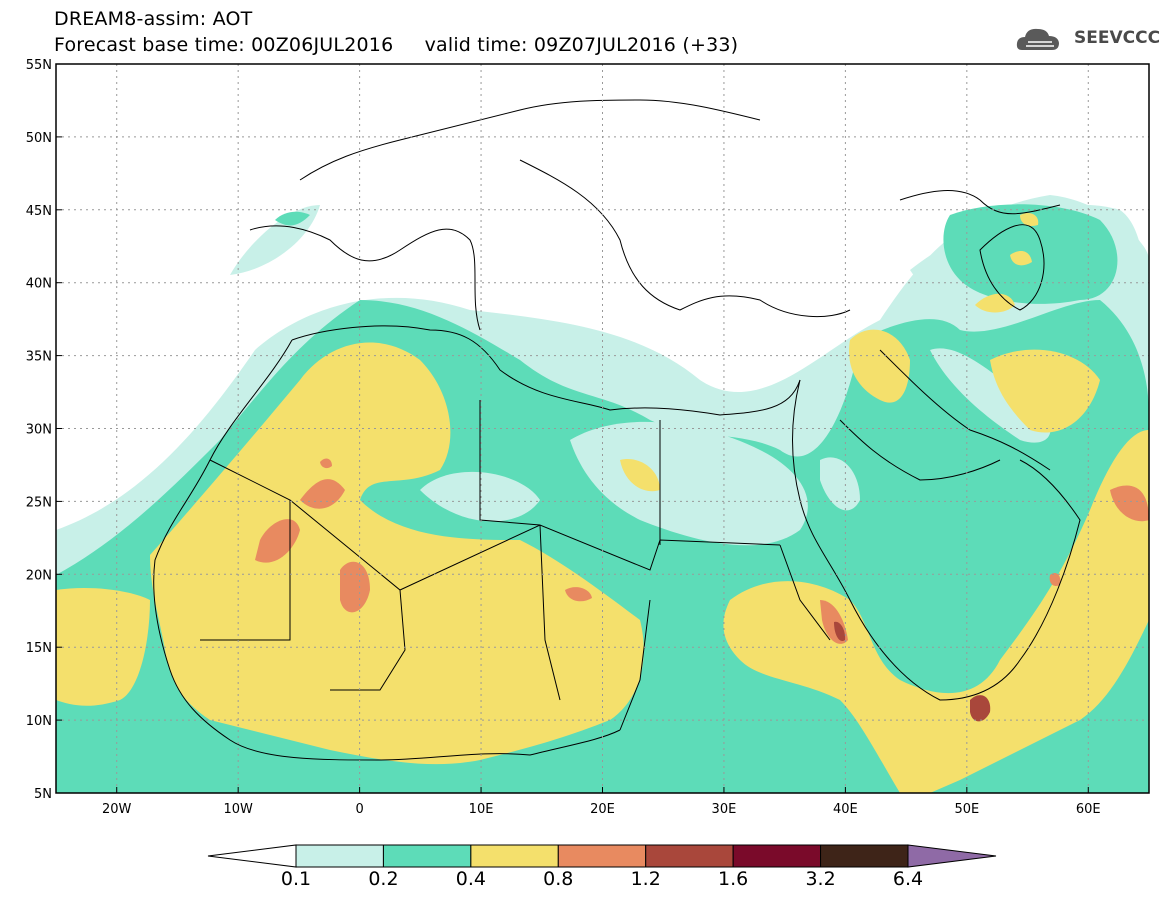 Image resolution: width=1165 pixels, height=905 pixels. What do you see at coordinates (966, 809) in the screenshot?
I see `lon-tick-label: 50E` at bounding box center [966, 809].